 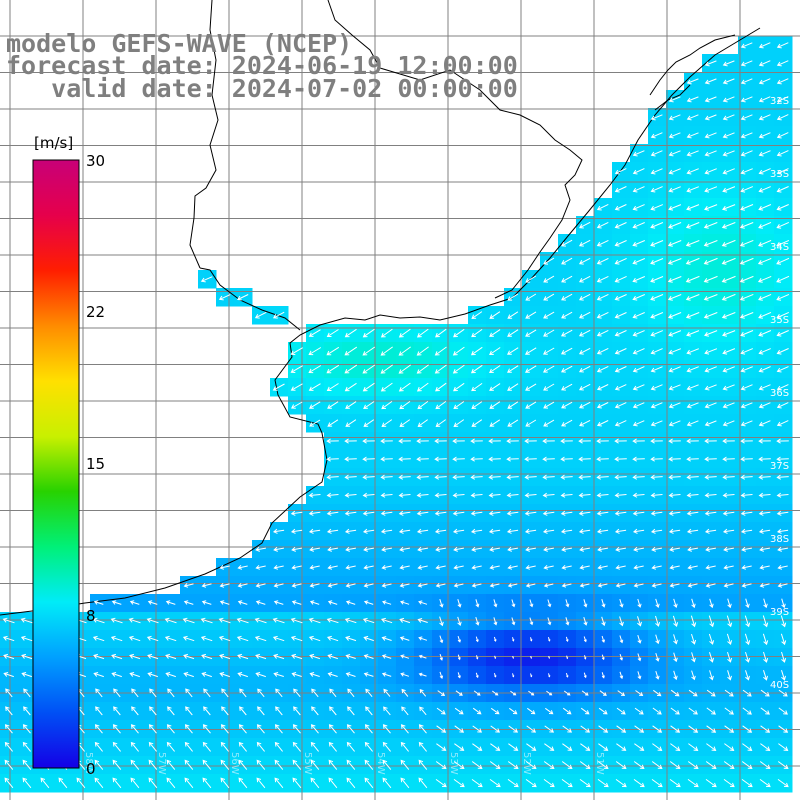 I want to click on latitude-label: 35S, so click(x=779, y=320).